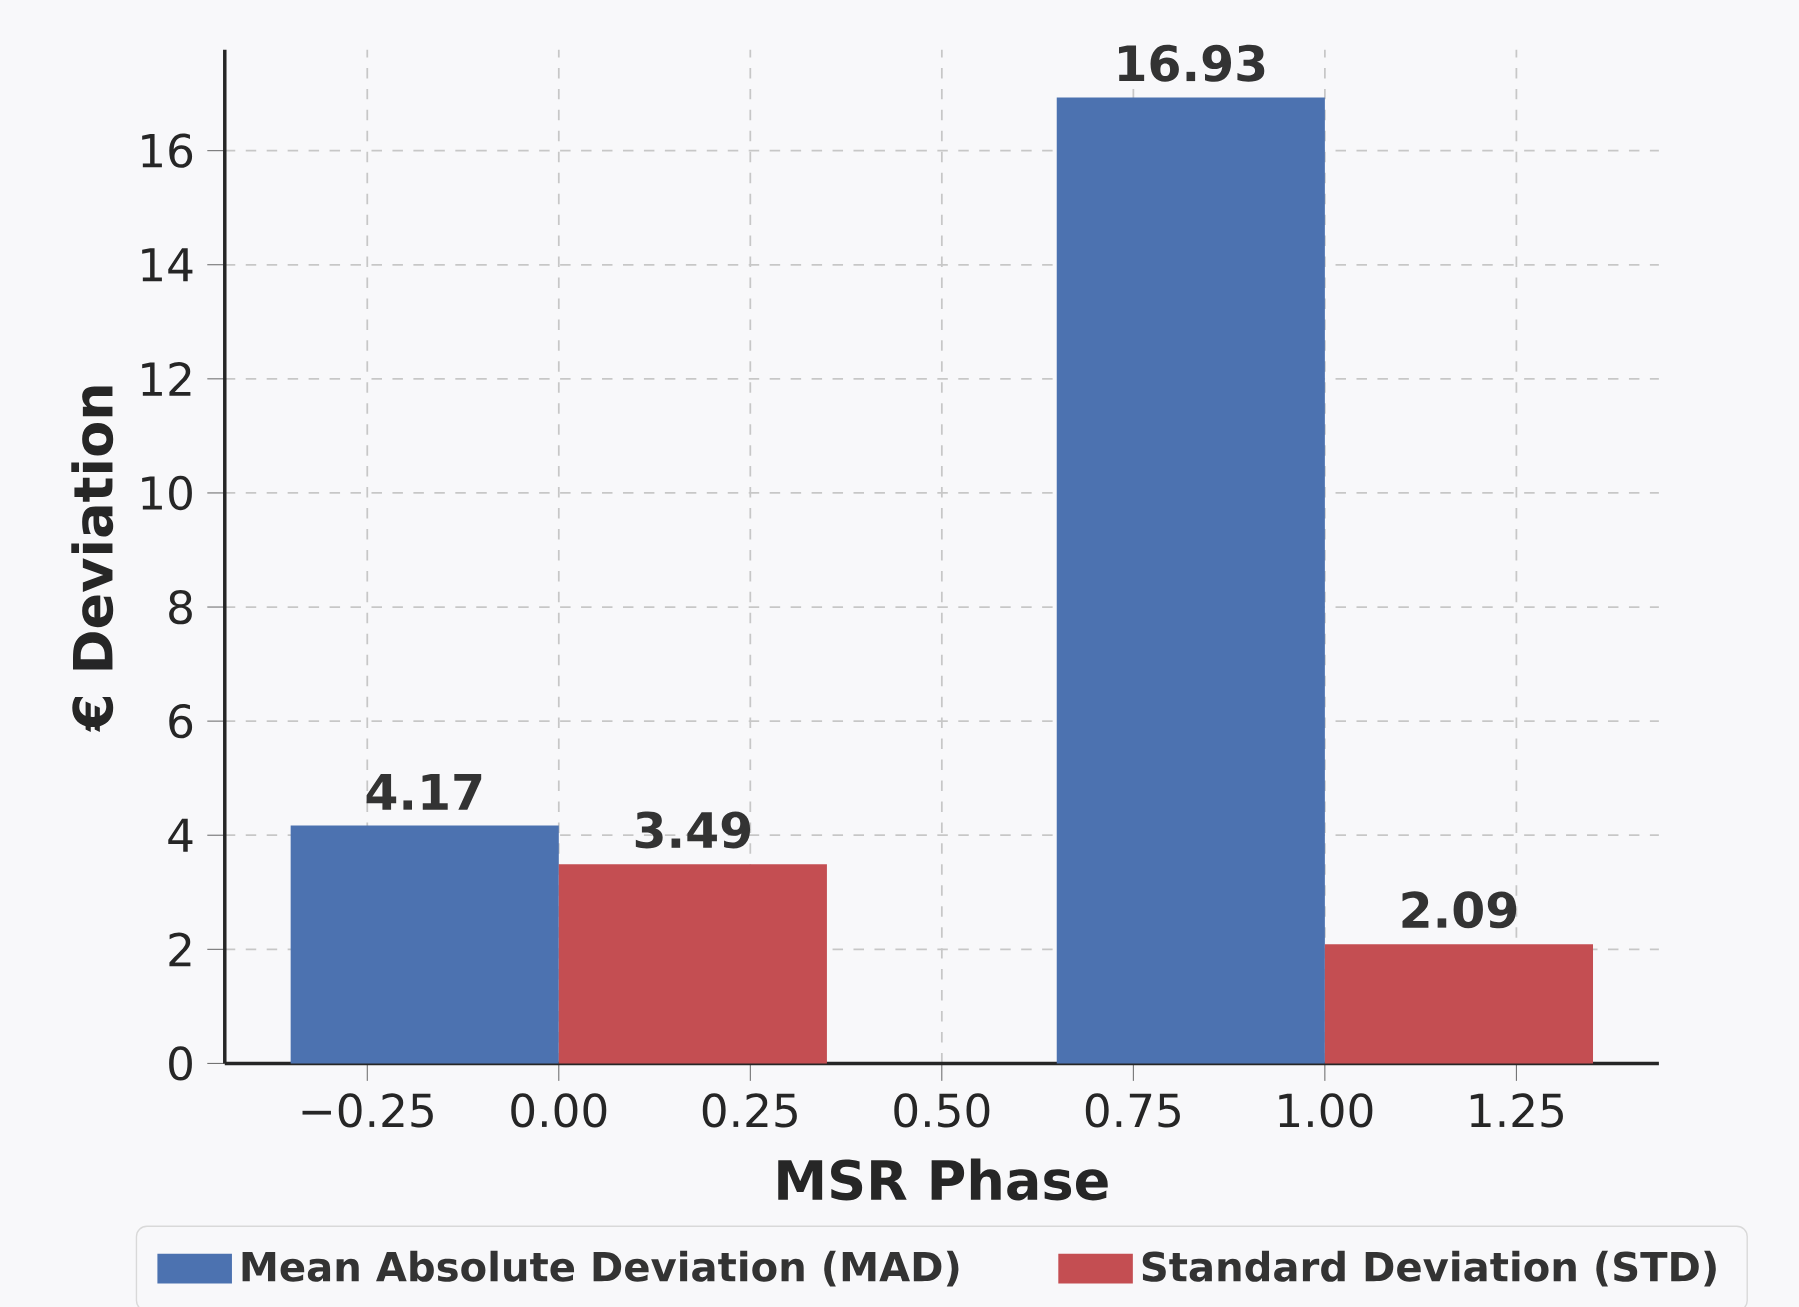 This screenshot has height=1307, width=1799. I want to click on x-tick-label: 0.75, so click(1132, 1110).